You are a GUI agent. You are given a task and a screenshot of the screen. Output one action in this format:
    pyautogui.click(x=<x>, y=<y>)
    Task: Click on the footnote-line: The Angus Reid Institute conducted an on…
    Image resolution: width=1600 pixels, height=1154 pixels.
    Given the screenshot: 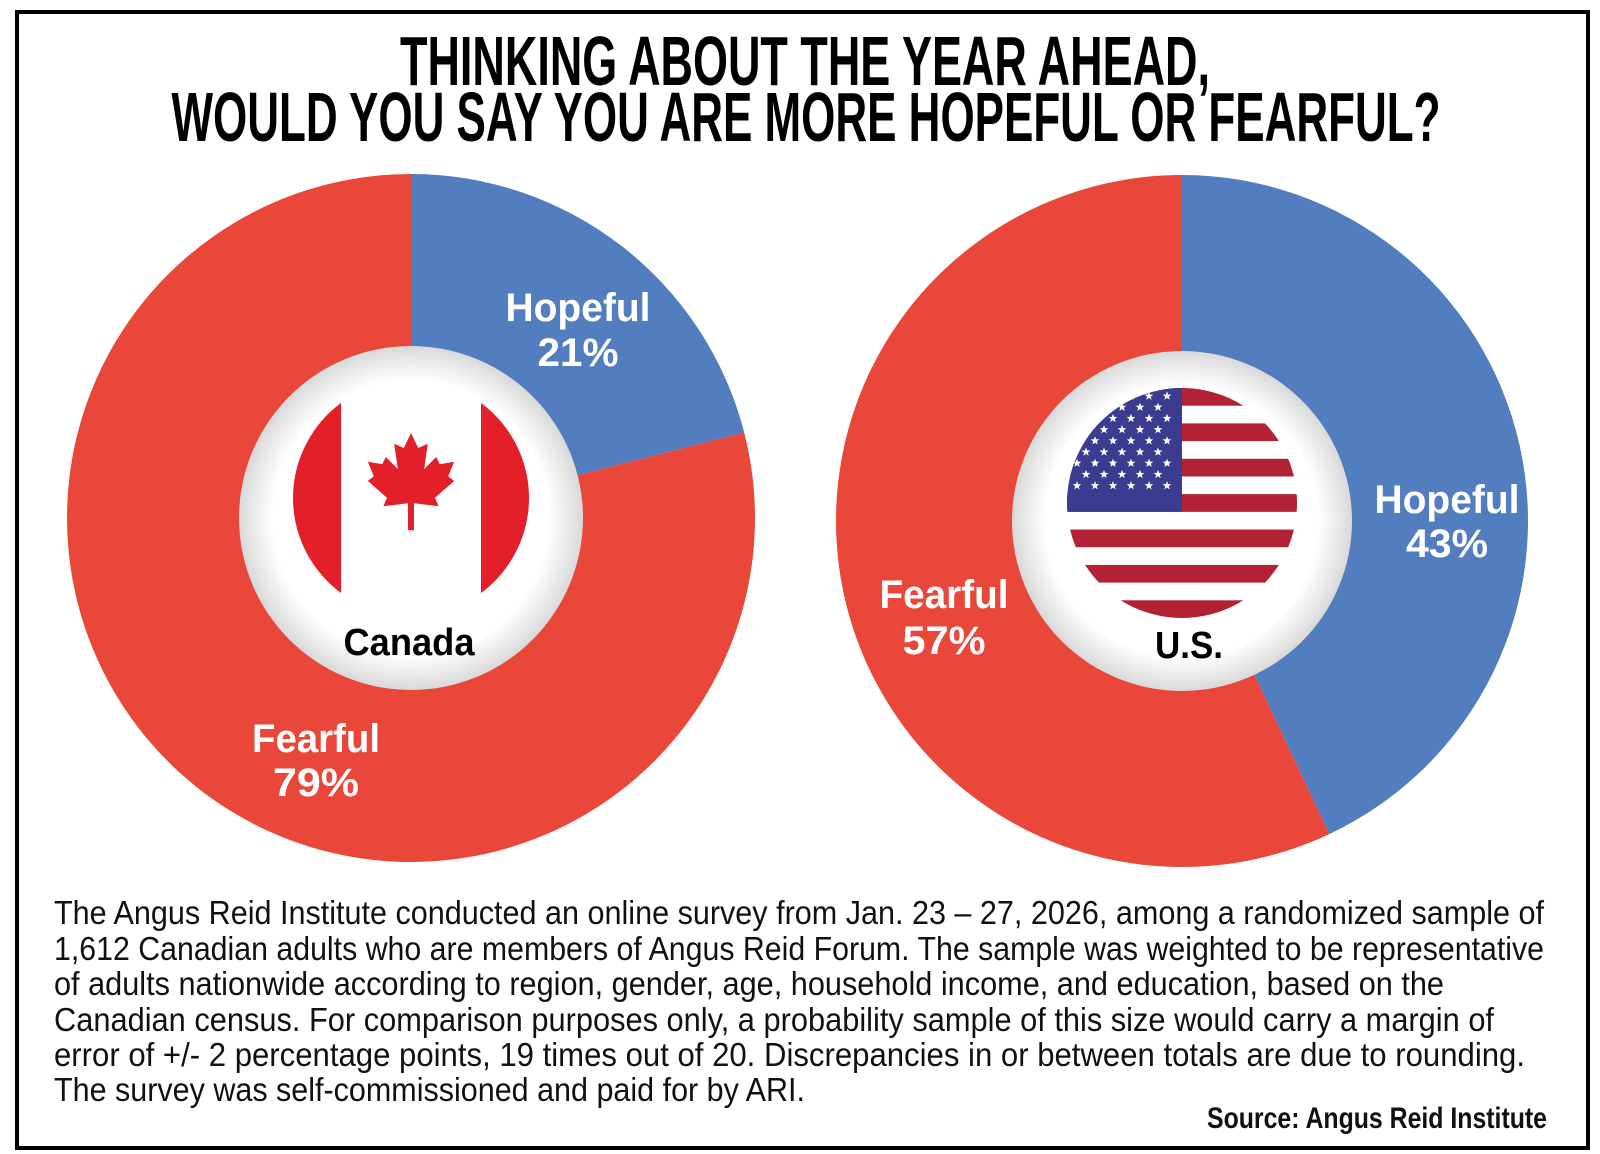 What is the action you would take?
    pyautogui.click(x=799, y=912)
    